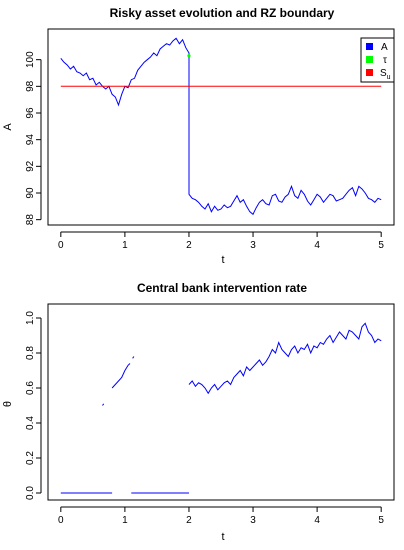 The width and height of the screenshot is (404, 550). Describe the element at coordinates (30, 318) in the screenshot. I see `y-tick-label: 1.0` at that location.